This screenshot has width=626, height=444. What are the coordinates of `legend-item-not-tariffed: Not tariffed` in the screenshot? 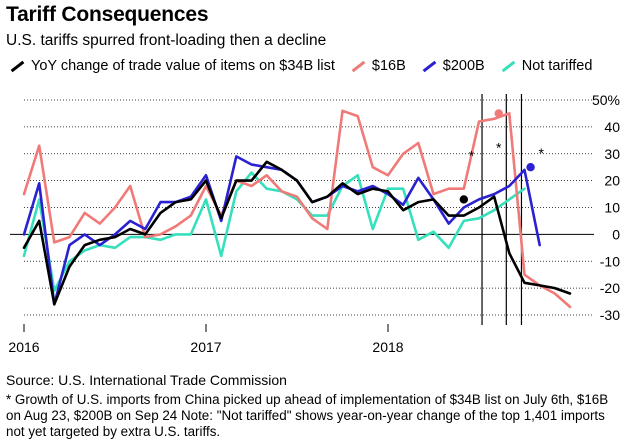 It's located at (547, 66).